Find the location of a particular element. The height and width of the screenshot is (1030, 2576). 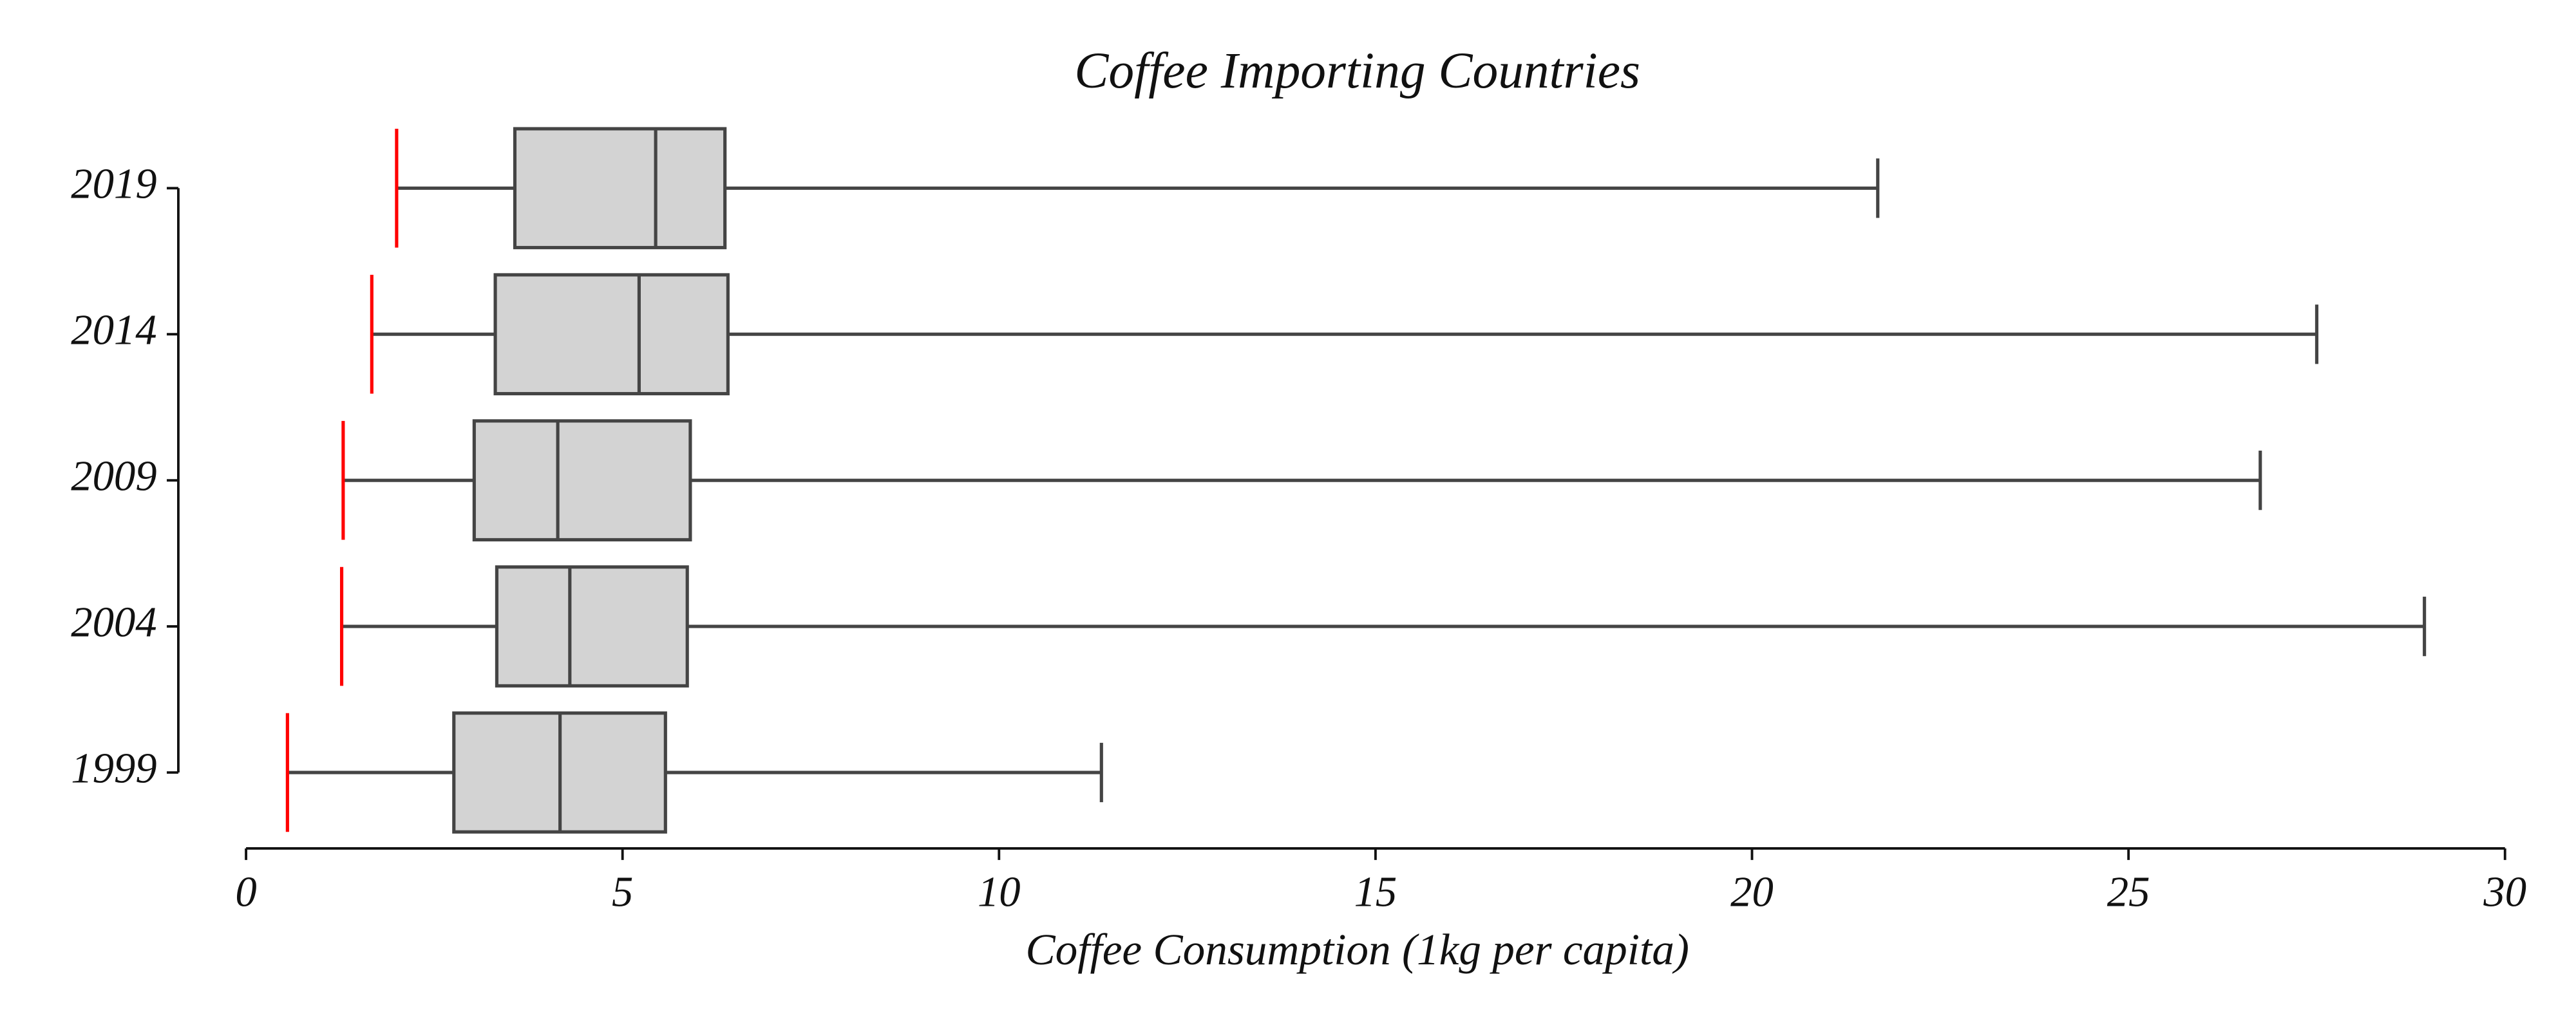

chart-title: Coffee Importing Countries is located at coordinates (1357, 70).